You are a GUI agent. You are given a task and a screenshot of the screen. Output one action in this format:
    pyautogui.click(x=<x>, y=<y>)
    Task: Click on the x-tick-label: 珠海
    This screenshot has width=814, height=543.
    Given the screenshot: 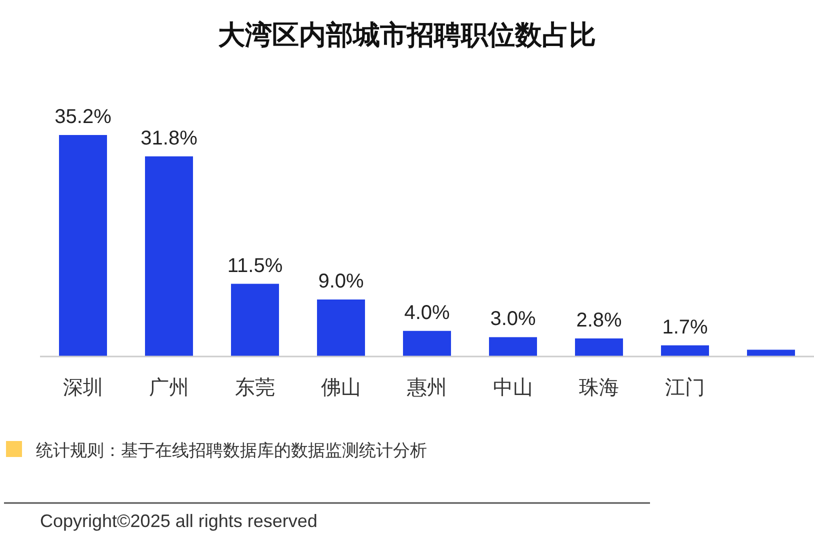 What is the action you would take?
    pyautogui.click(x=599, y=388)
    